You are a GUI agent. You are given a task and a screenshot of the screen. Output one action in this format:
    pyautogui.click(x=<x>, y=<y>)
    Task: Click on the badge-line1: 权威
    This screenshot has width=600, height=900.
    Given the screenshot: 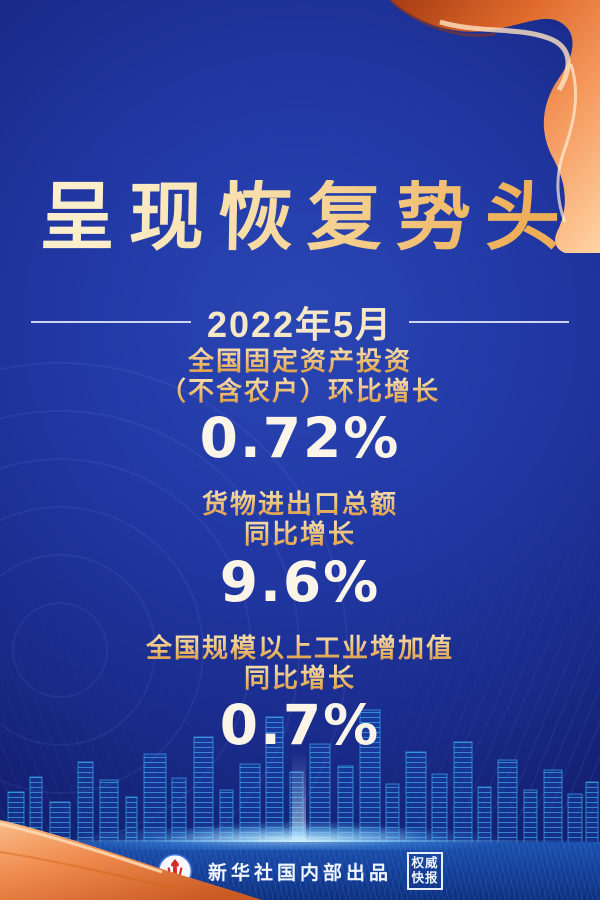 What is the action you would take?
    pyautogui.click(x=425, y=863)
    